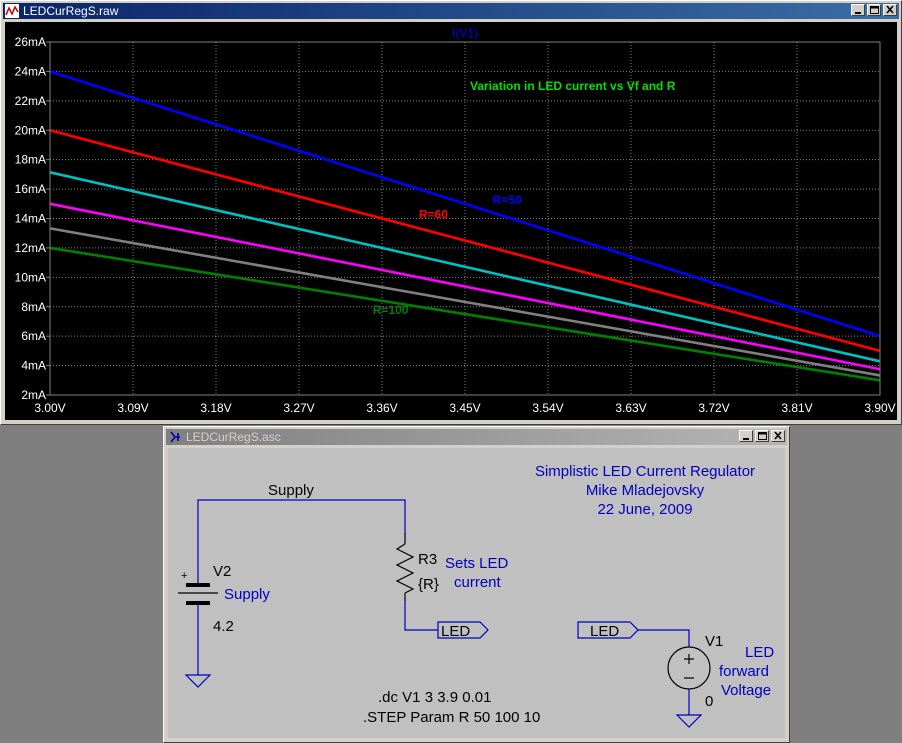 Image resolution: width=902 pixels, height=743 pixels. What do you see at coordinates (645, 490) in the screenshot?
I see `header-line-2: Mike Mladejovsky` at bounding box center [645, 490].